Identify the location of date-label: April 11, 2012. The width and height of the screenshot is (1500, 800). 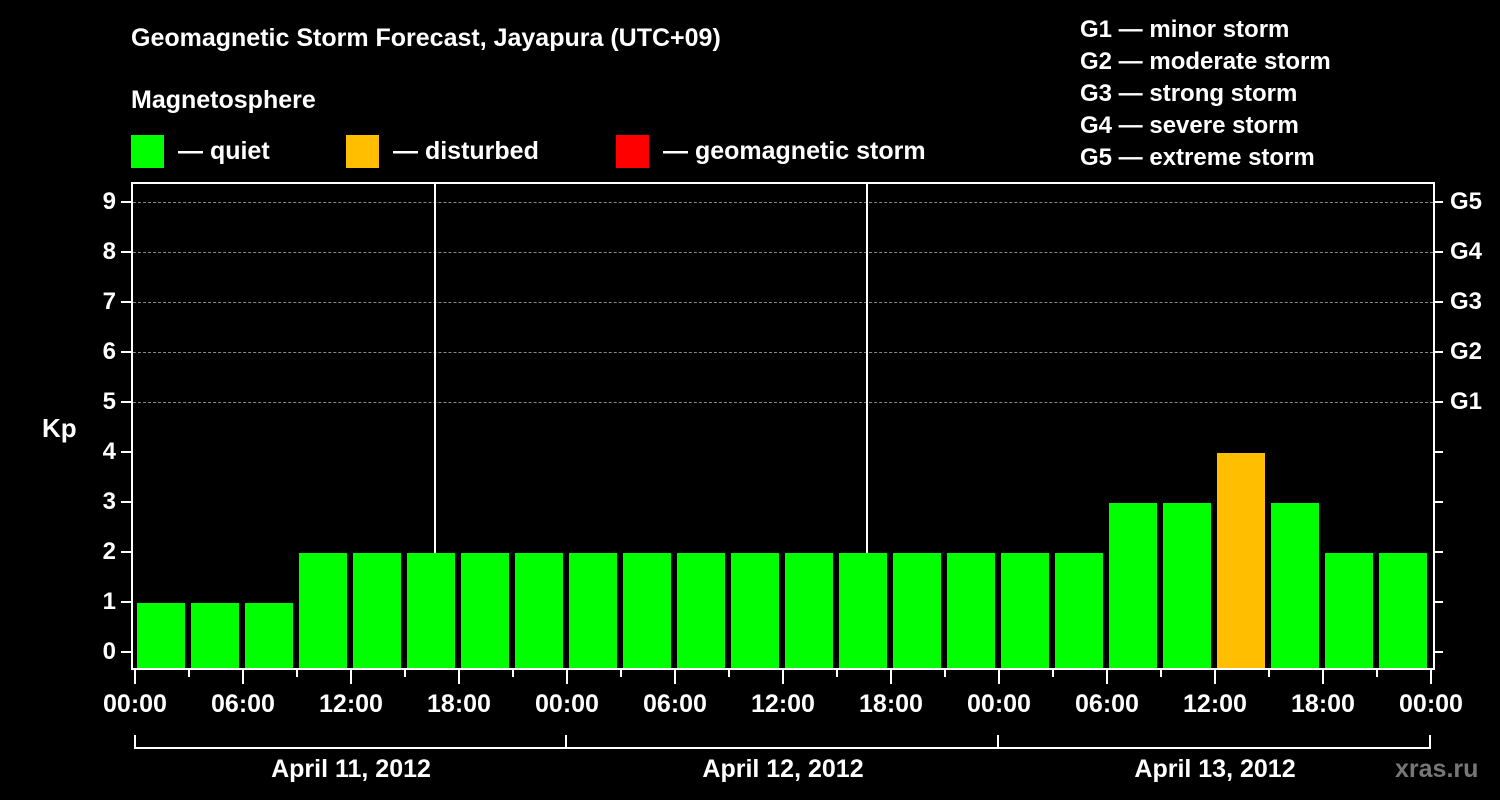
(351, 769).